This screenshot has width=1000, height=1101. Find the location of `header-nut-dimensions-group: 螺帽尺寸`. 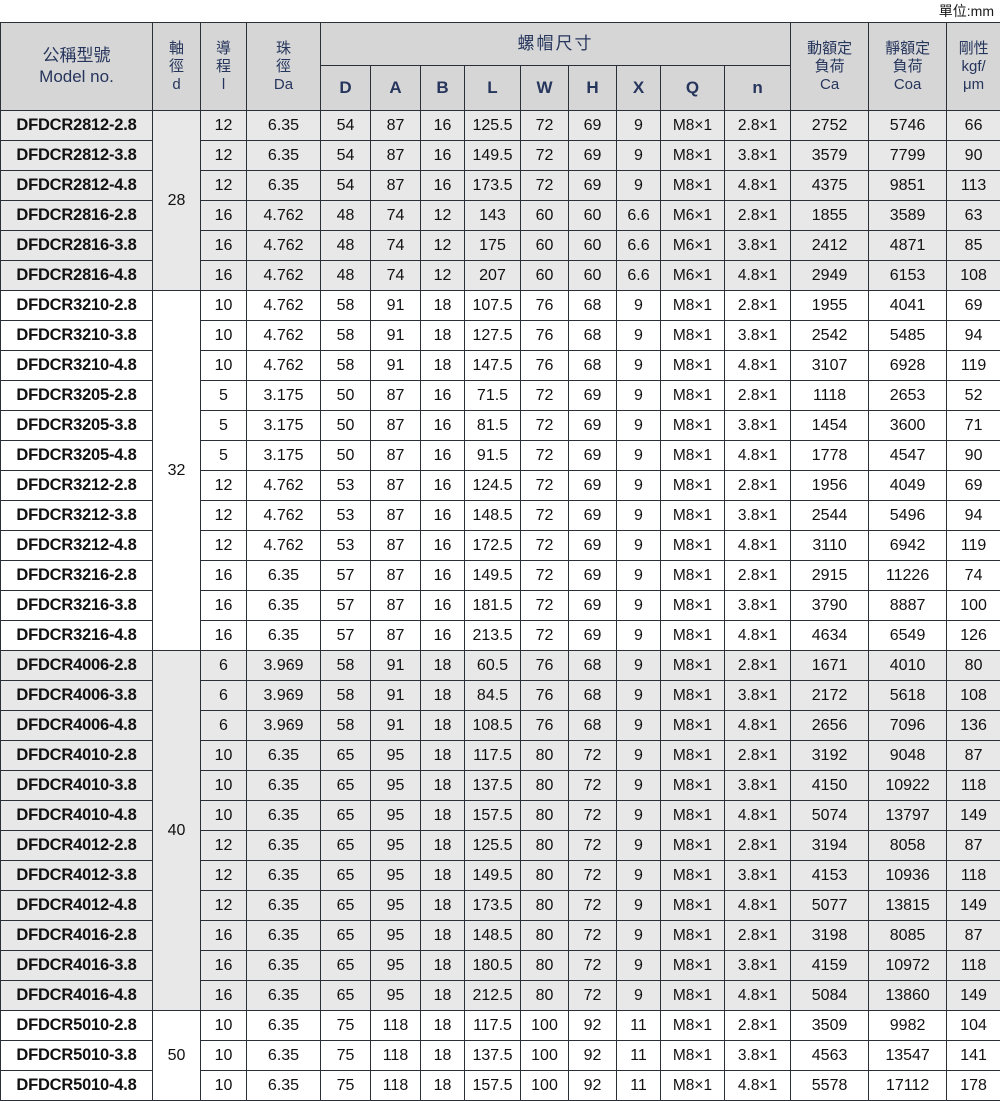

header-nut-dimensions-group: 螺帽尺寸 is located at coordinates (556, 44).